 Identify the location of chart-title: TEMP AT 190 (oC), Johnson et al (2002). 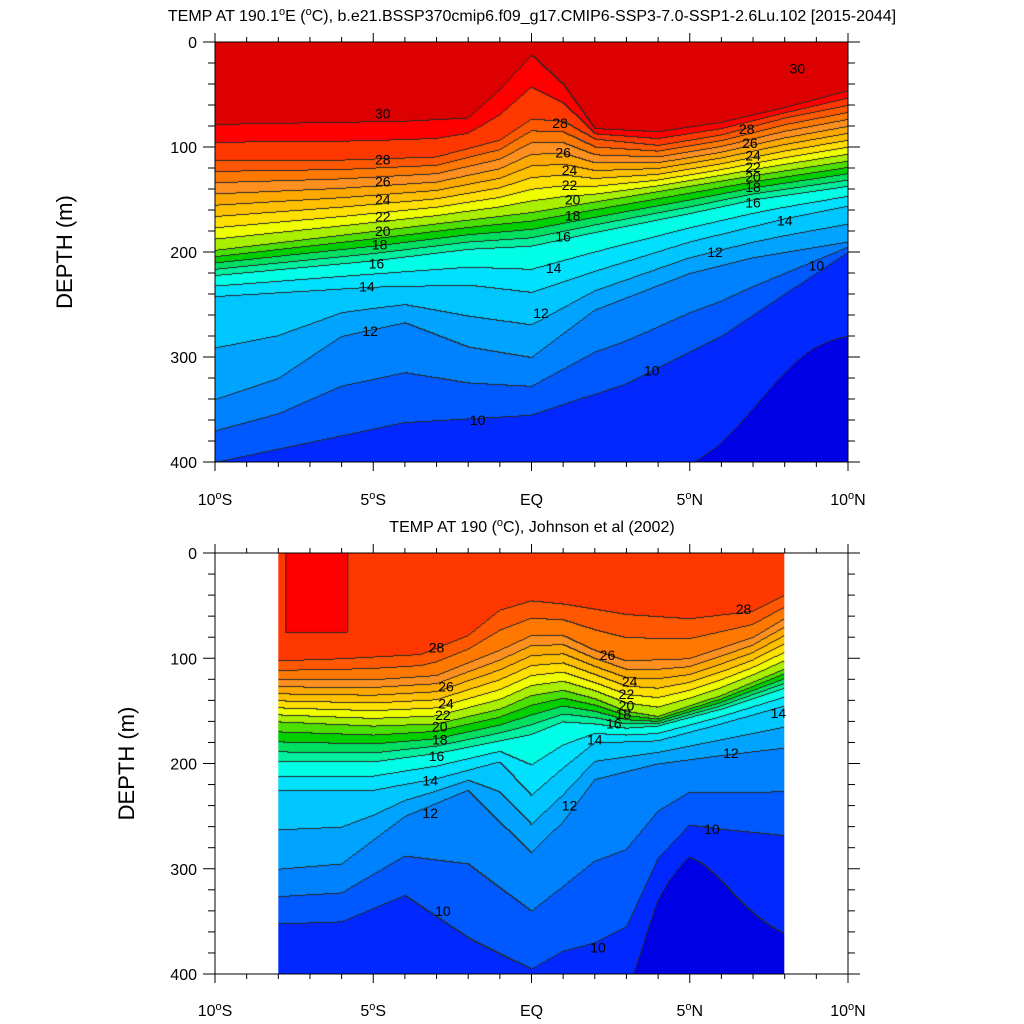
(531, 526).